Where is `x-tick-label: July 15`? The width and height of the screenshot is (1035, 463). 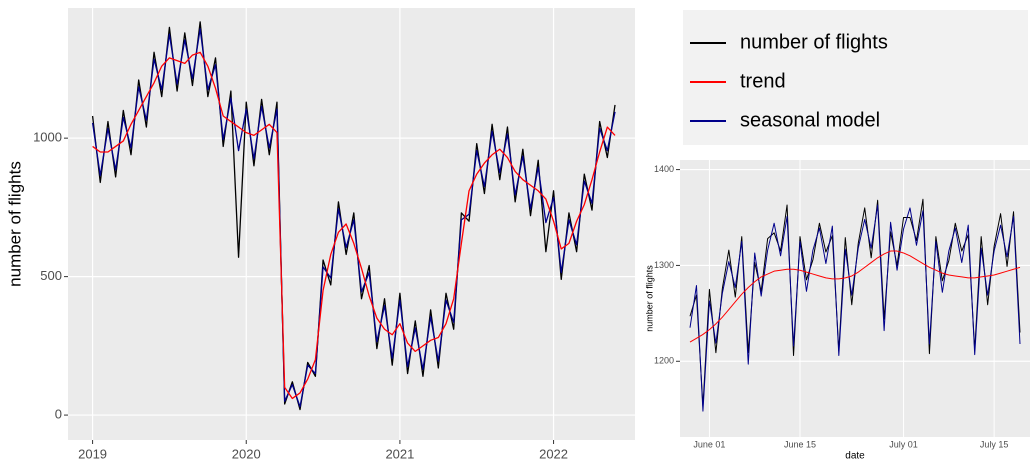 x-tick-label: July 15 is located at coordinates (994, 444).